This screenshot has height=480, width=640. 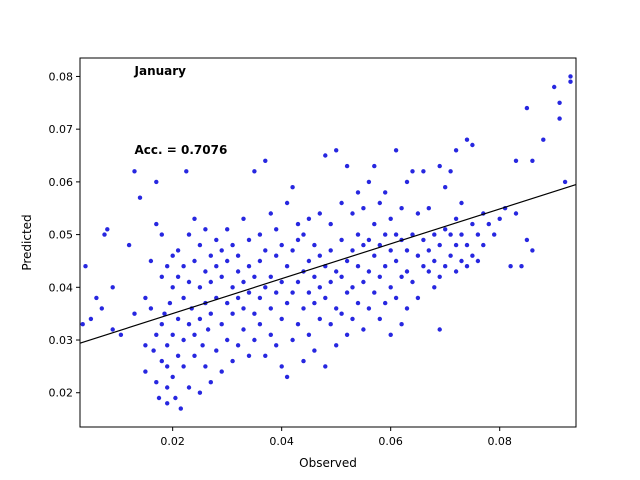 I want to click on y-tick-label: 0.08, so click(x=61, y=76).